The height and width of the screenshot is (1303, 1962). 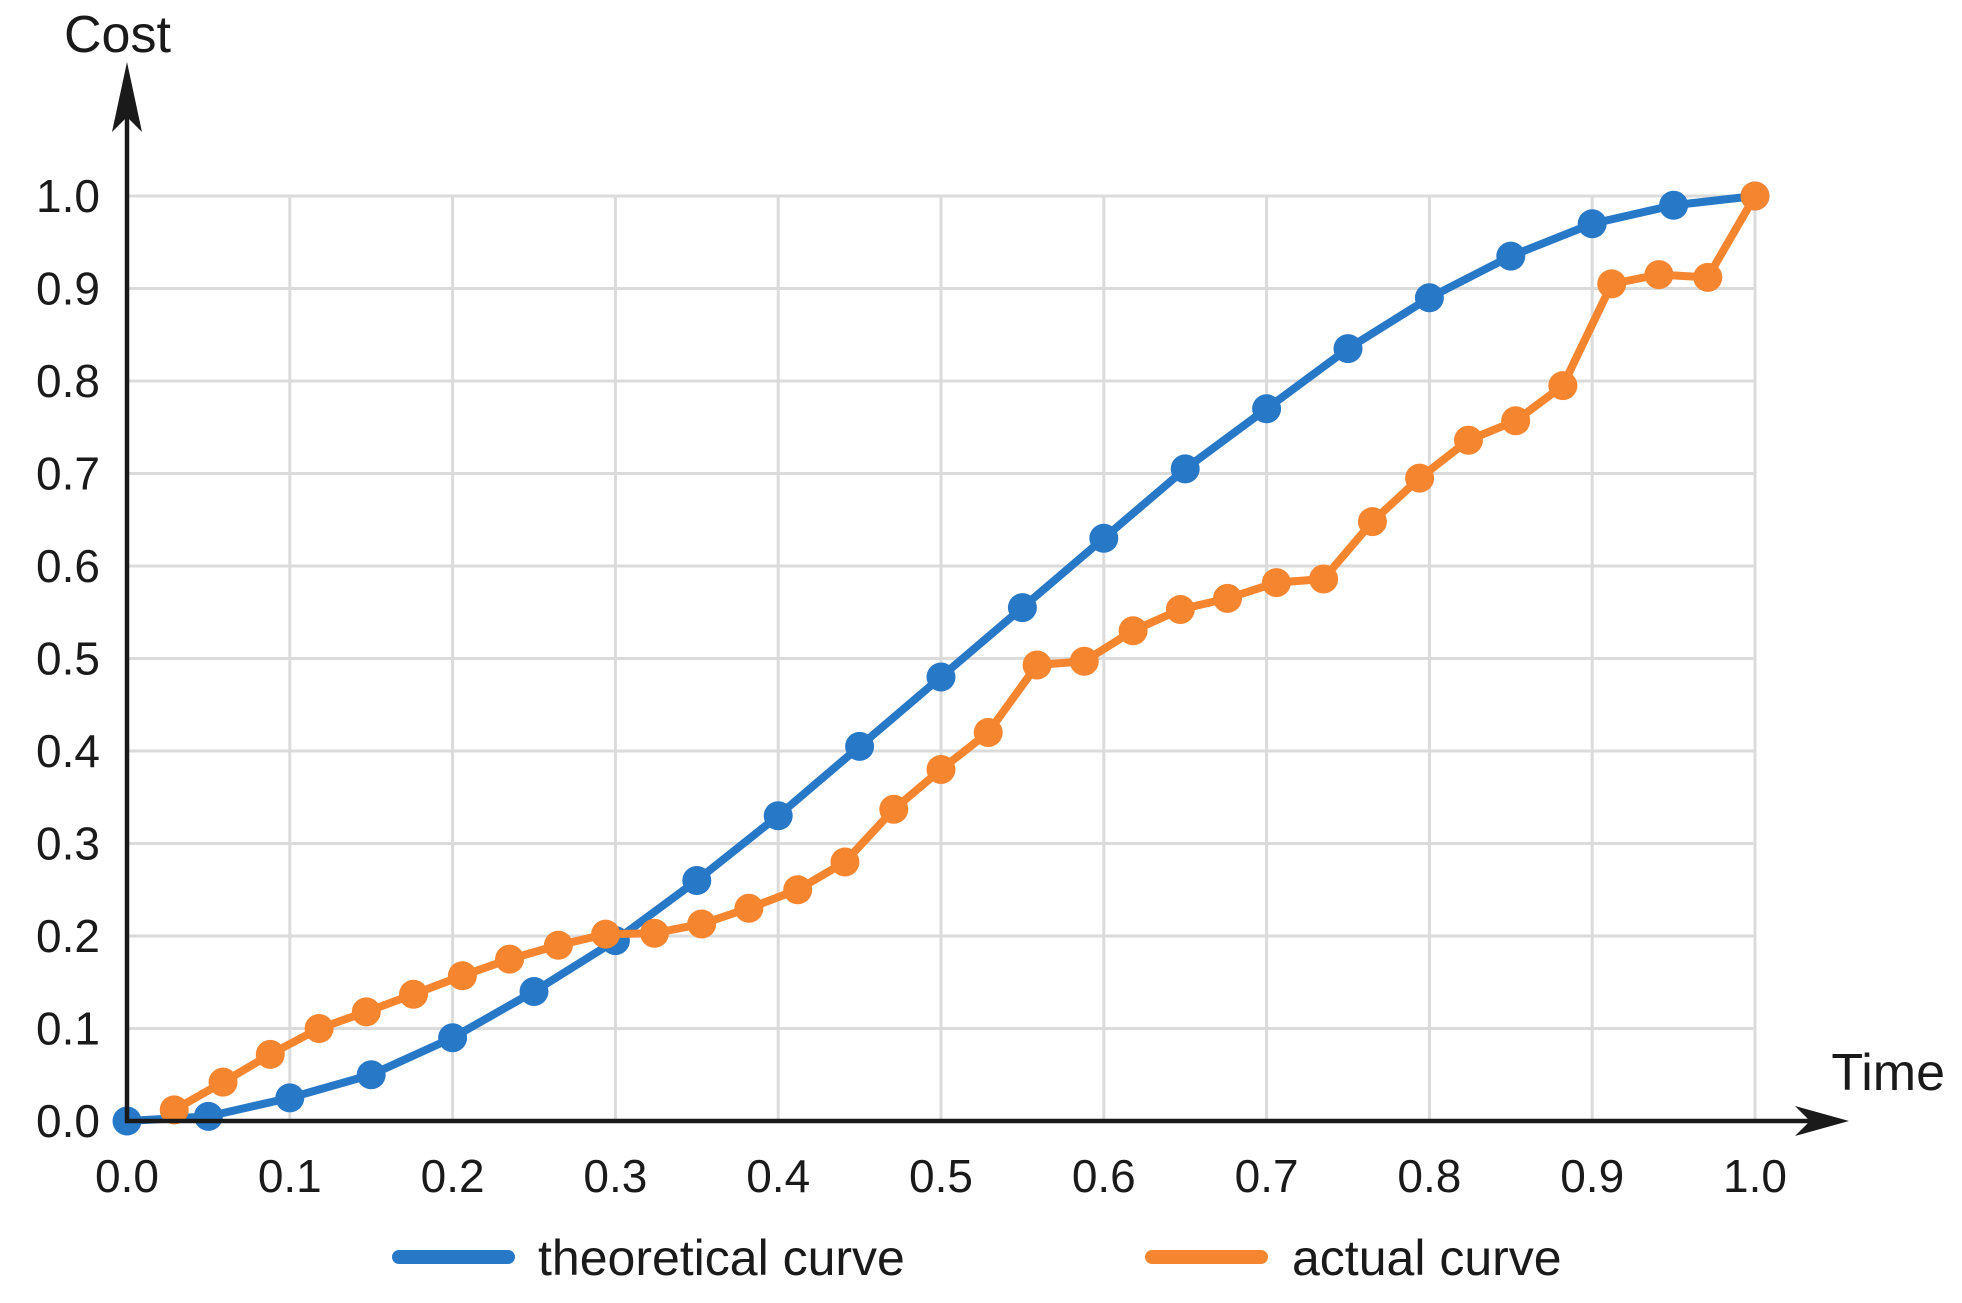 I want to click on y-tick-label: 1.0, so click(x=68, y=196).